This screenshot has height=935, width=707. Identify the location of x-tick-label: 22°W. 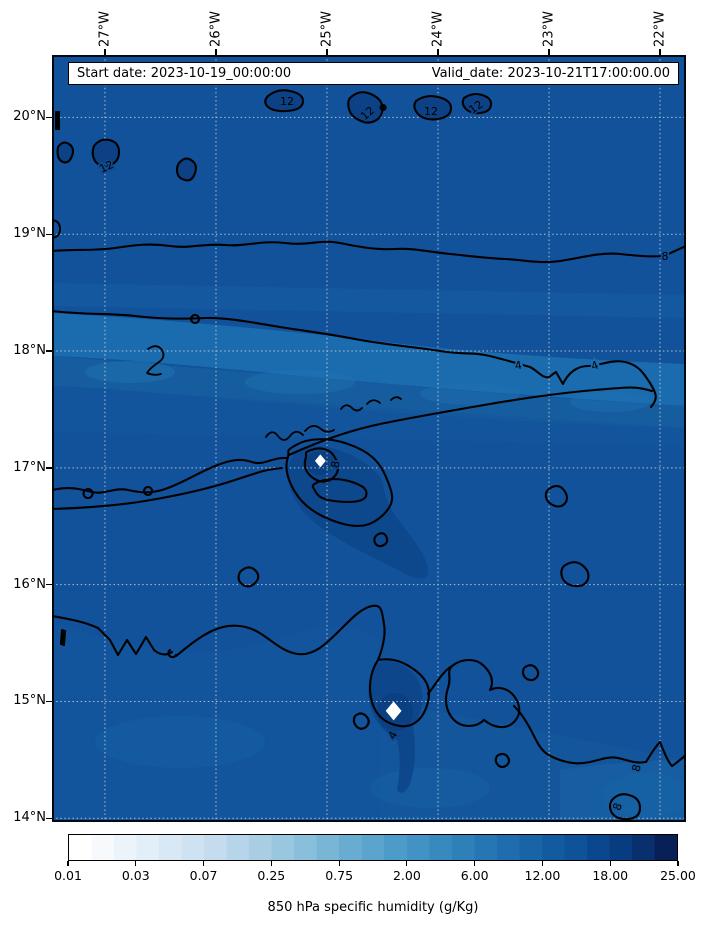
(660, 29).